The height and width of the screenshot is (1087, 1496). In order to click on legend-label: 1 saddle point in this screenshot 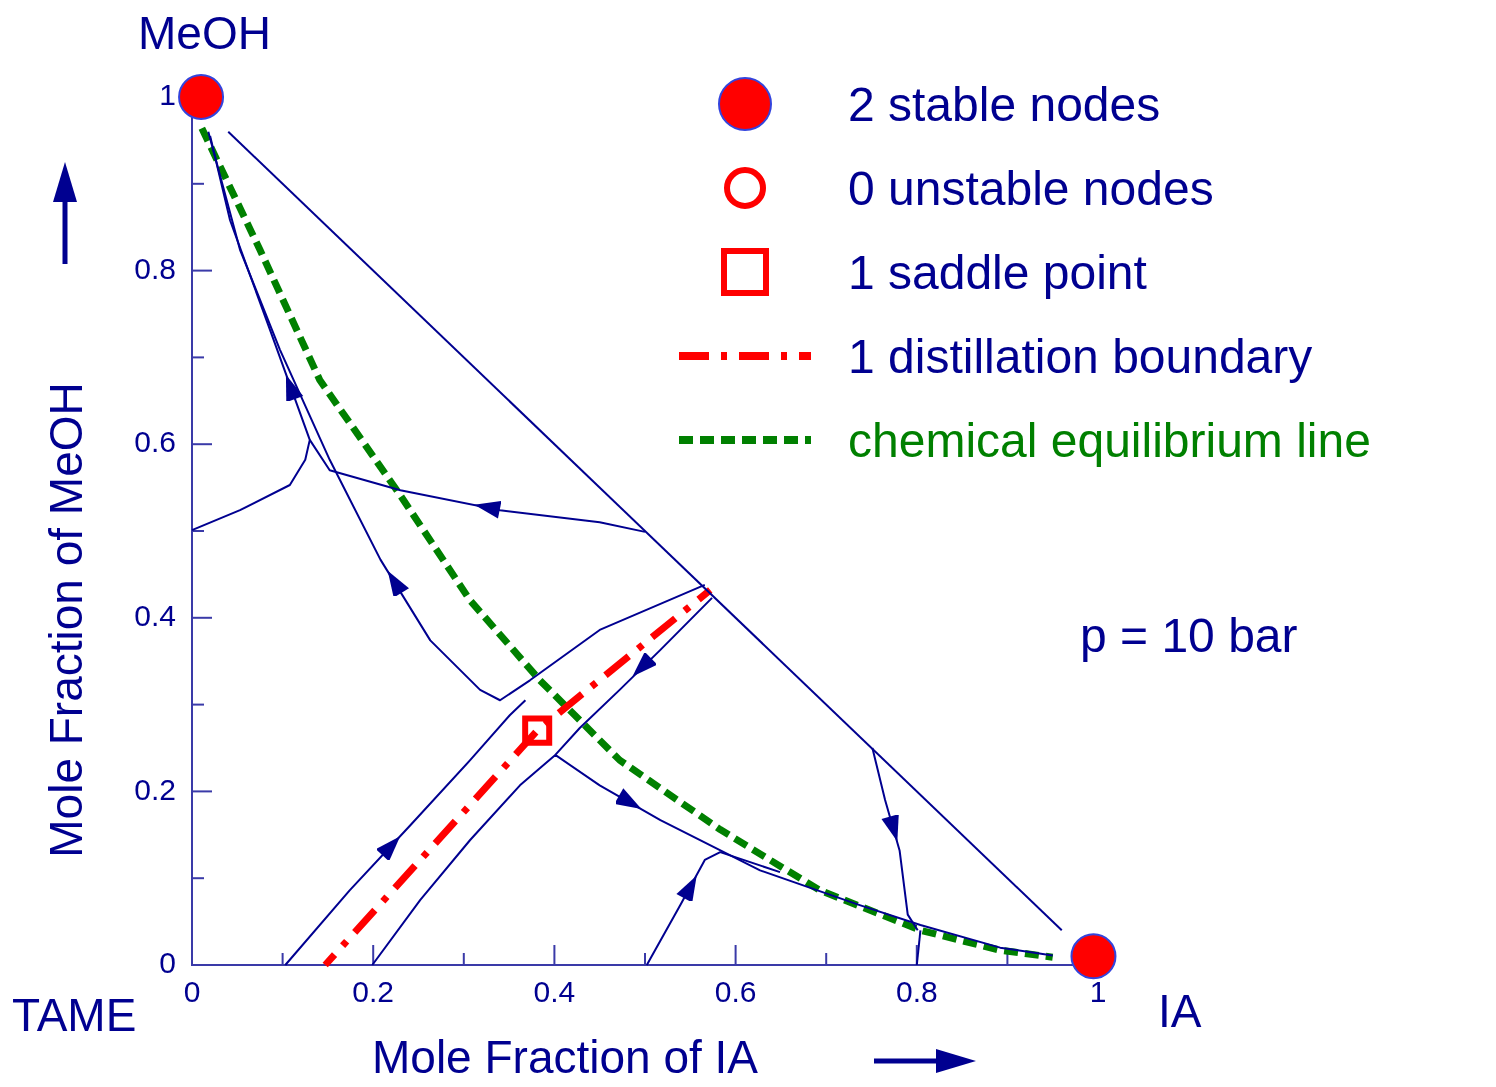, I will do `click(997, 272)`.